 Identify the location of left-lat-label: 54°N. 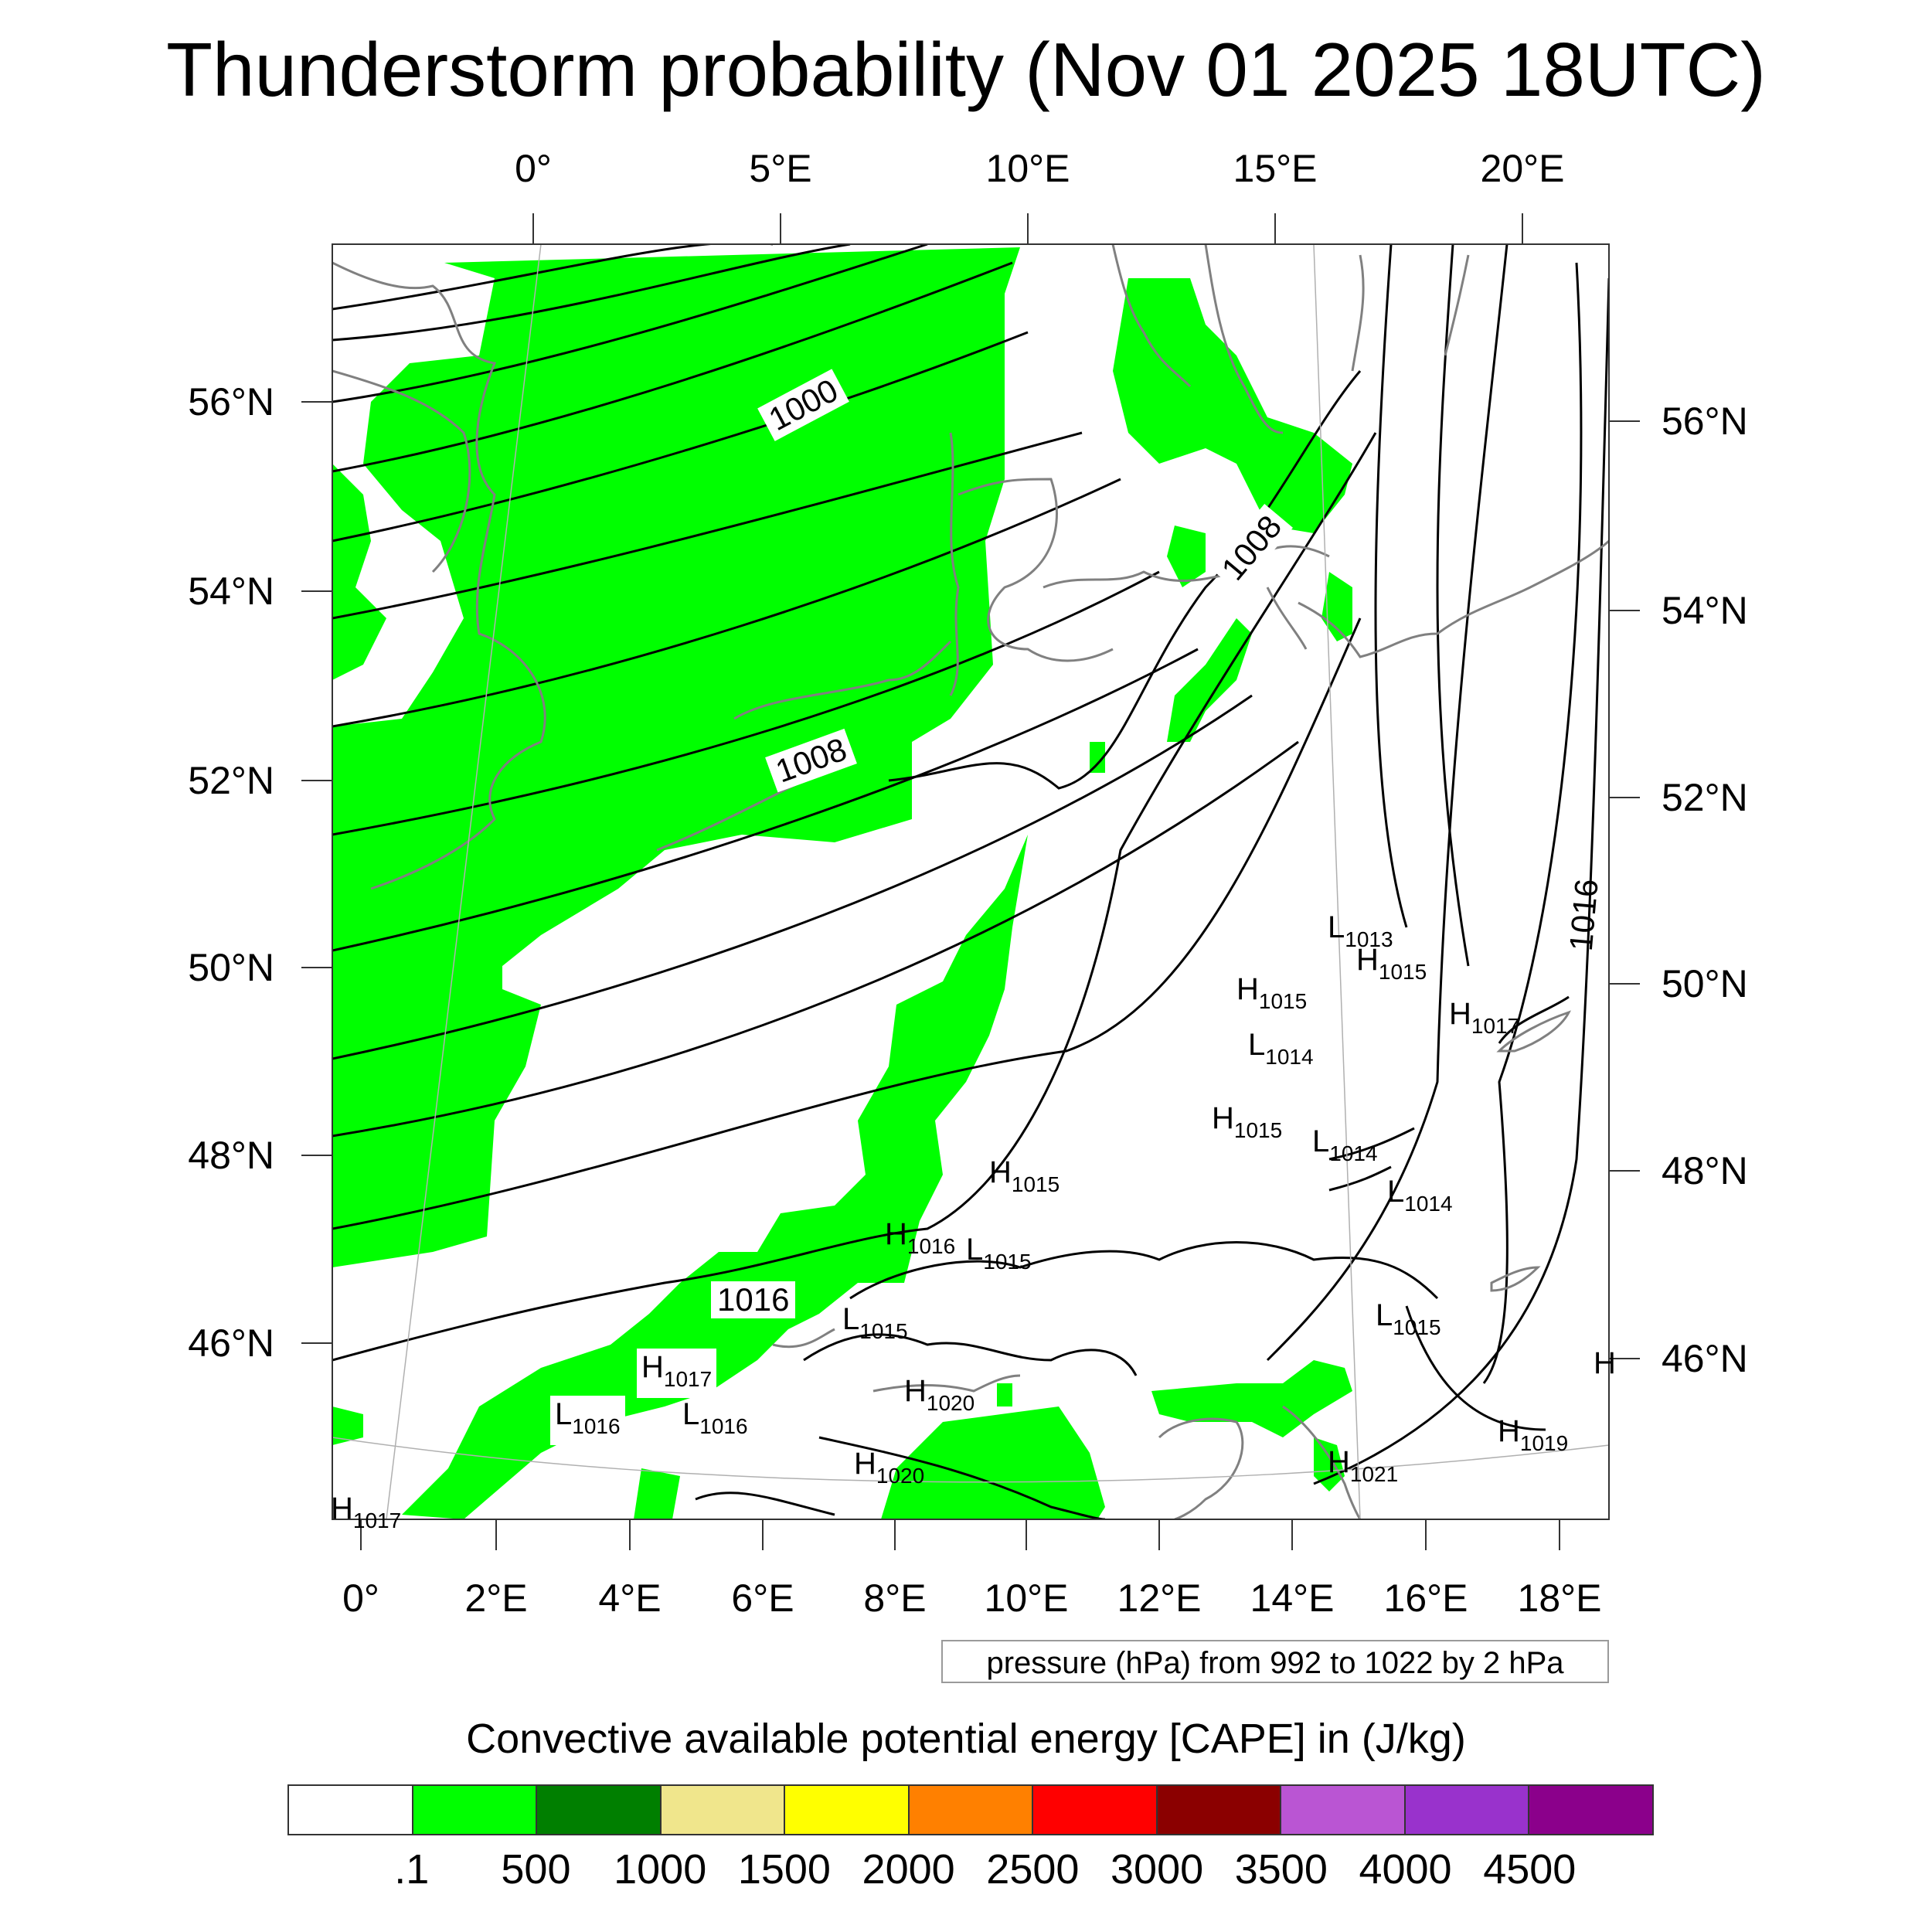
(231, 592).